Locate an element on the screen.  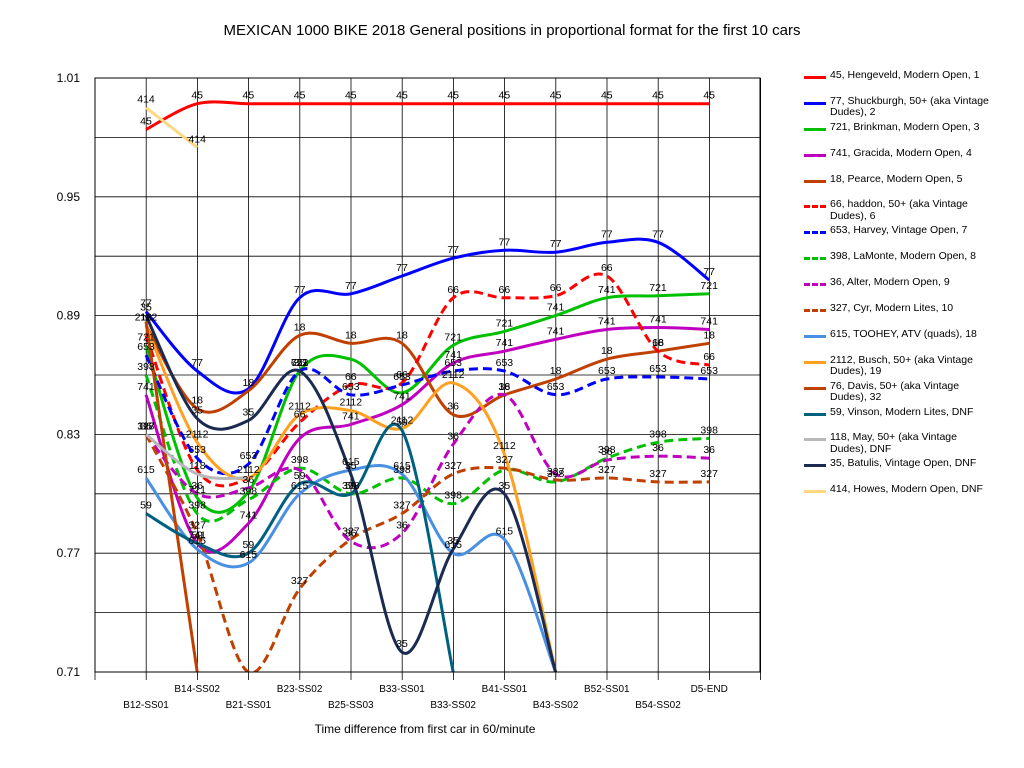
legend-item: 615, TOOHEY, ATV (quads), 18 is located at coordinates (895, 341).